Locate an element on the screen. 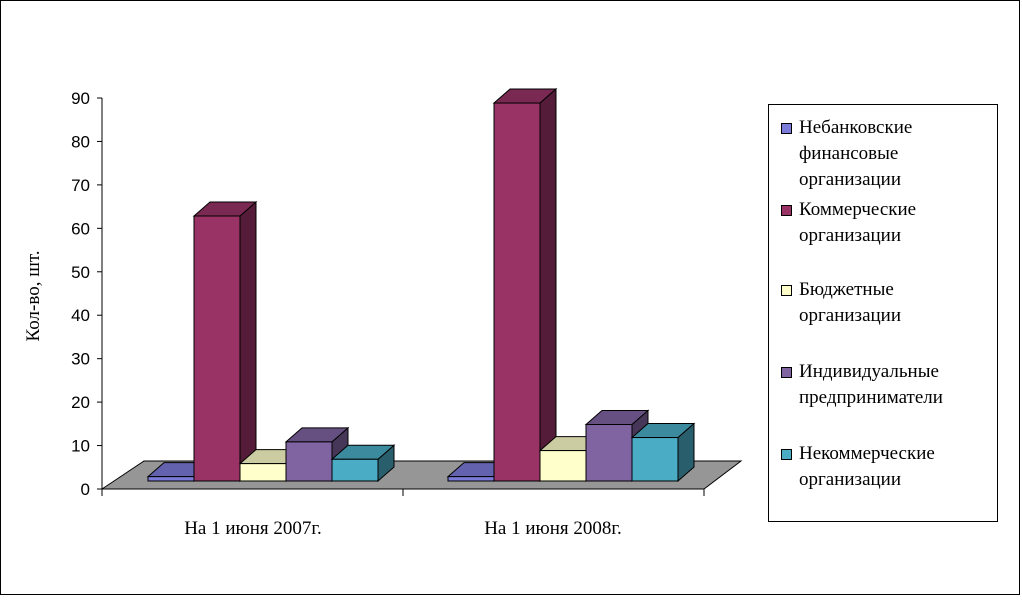 This screenshot has height=601, width=1022. category-labels: На 1 июня 2007г. На 1 июня 2008г. is located at coordinates (403, 528).